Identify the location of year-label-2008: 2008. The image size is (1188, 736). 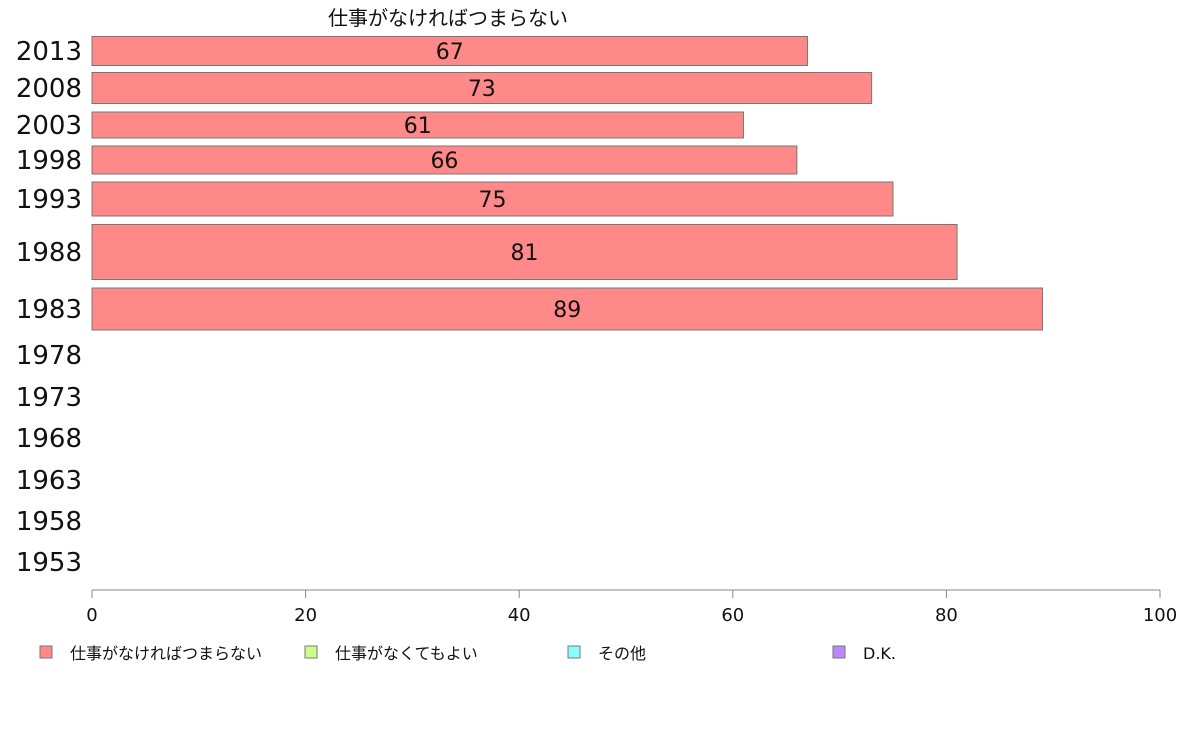
(49, 89).